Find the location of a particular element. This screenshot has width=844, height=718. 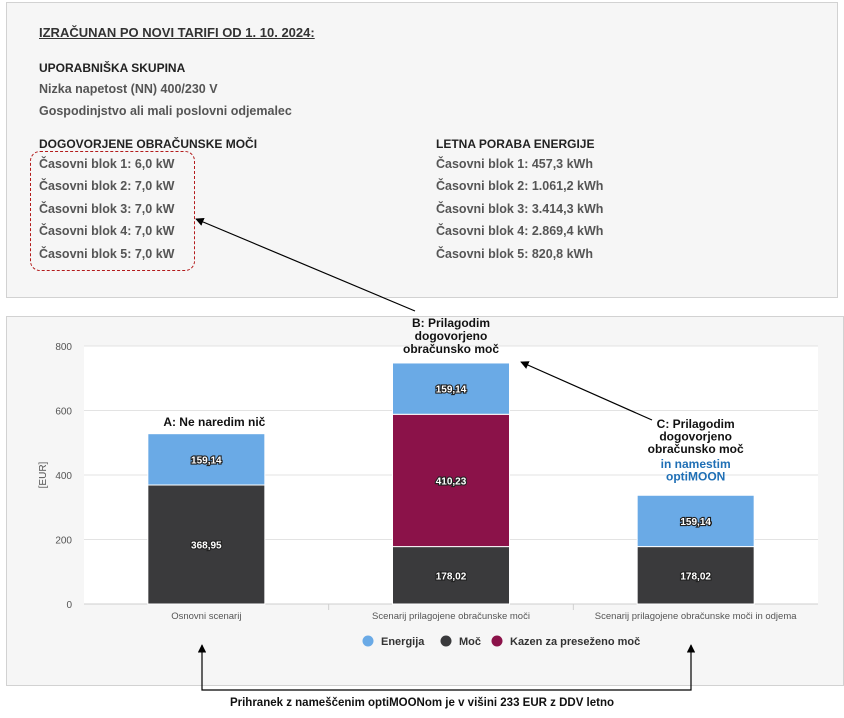

user-group-label: UPORABNIŠKA SKUPINA is located at coordinates (112, 68).